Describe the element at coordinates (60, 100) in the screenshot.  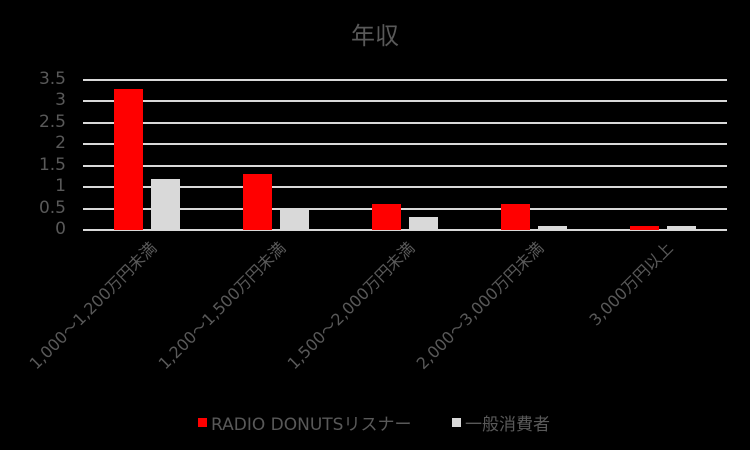
I see `y-tick-label: 3` at that location.